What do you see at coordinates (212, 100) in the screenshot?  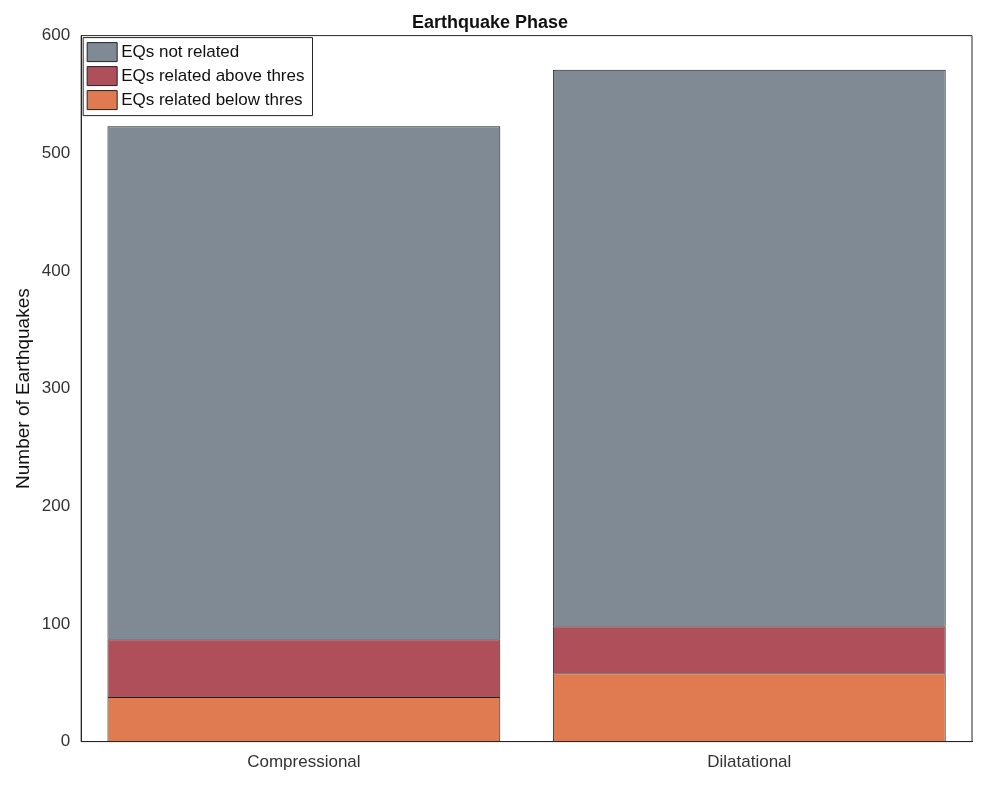 I see `legend-label: EQs related below thres` at bounding box center [212, 100].